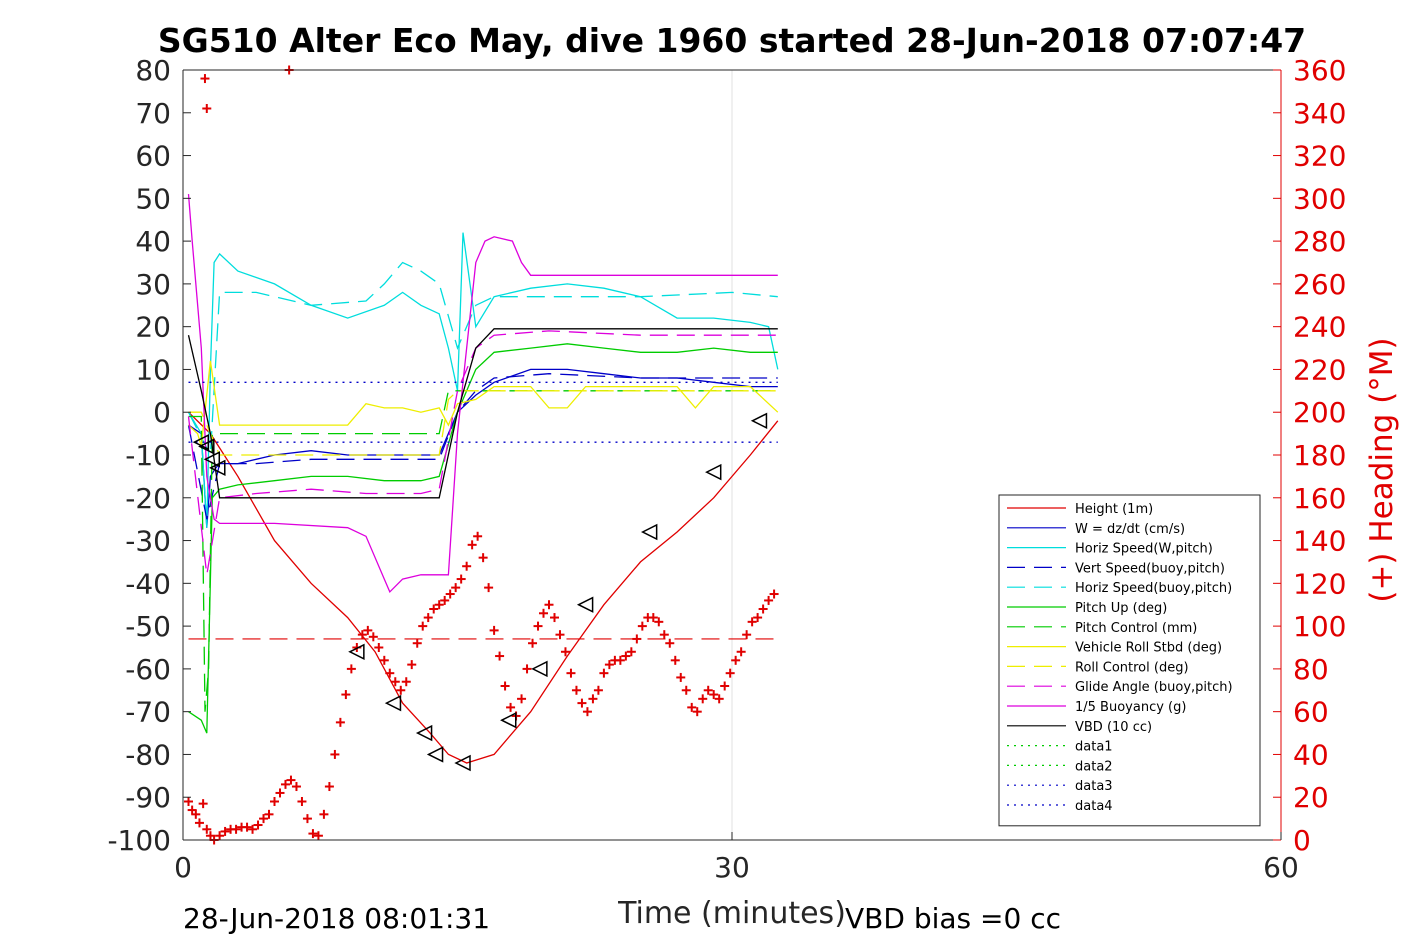  What do you see at coordinates (153, 241) in the screenshot?
I see `tick-label-left: 40` at bounding box center [153, 241].